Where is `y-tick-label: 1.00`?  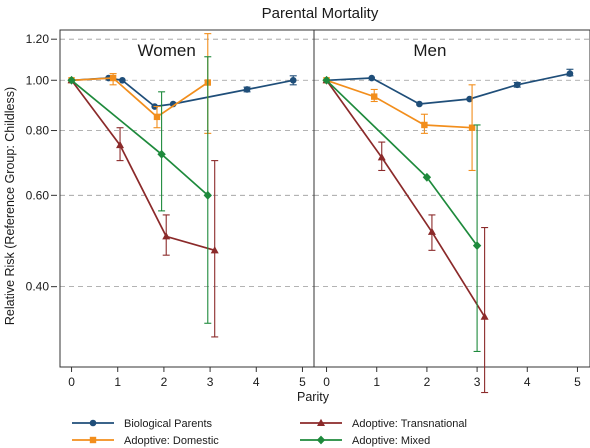
y-tick-label: 1.00 is located at coordinates (38, 80).